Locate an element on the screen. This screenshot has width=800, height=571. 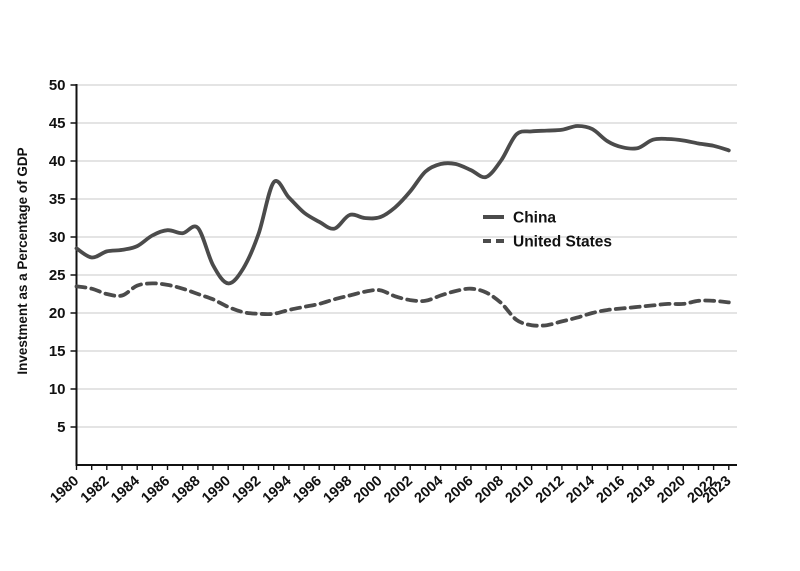
y-tick-label: 10 is located at coordinates (57, 389).